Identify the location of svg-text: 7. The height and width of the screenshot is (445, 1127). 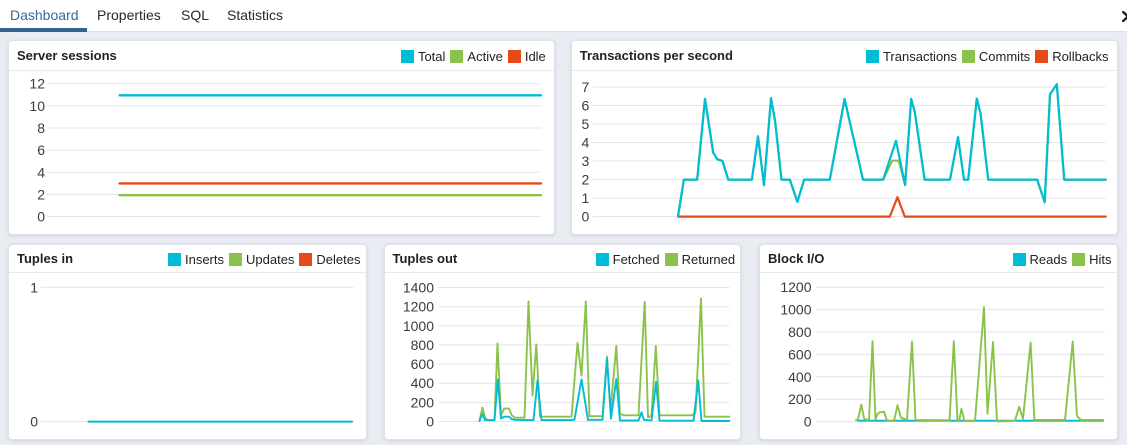
(585, 87).